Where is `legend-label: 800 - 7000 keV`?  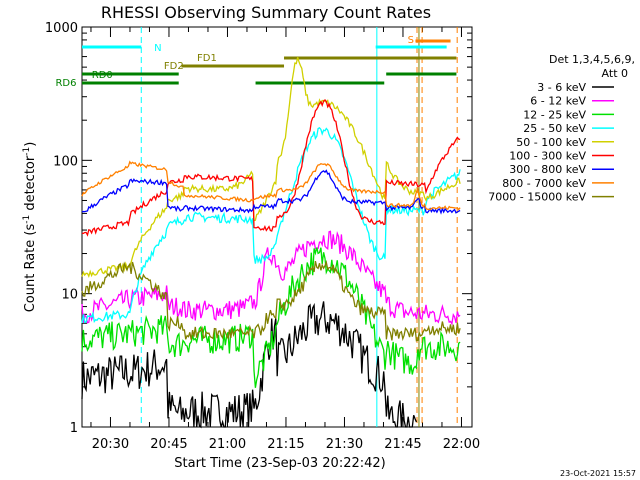
legend-label: 800 - 7000 keV is located at coordinates (544, 183).